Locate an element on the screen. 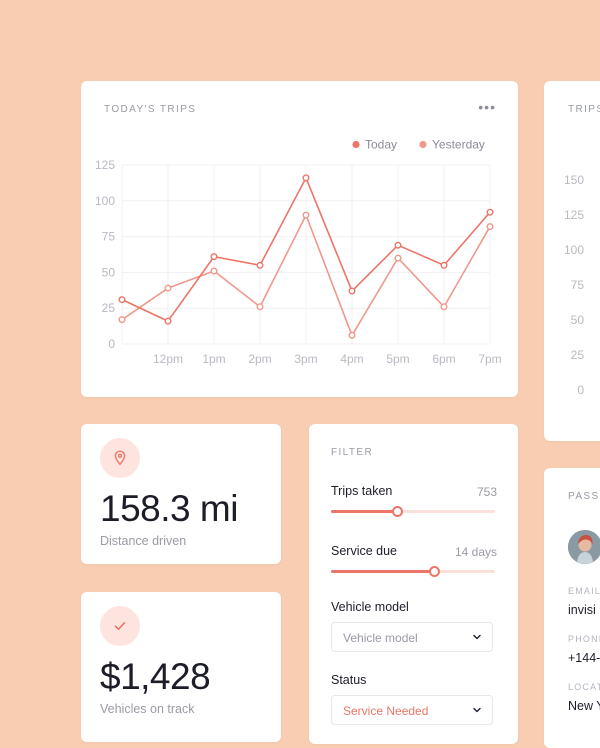 This screenshot has width=600, height=748. x-tick-label: 5pm is located at coordinates (397, 359).